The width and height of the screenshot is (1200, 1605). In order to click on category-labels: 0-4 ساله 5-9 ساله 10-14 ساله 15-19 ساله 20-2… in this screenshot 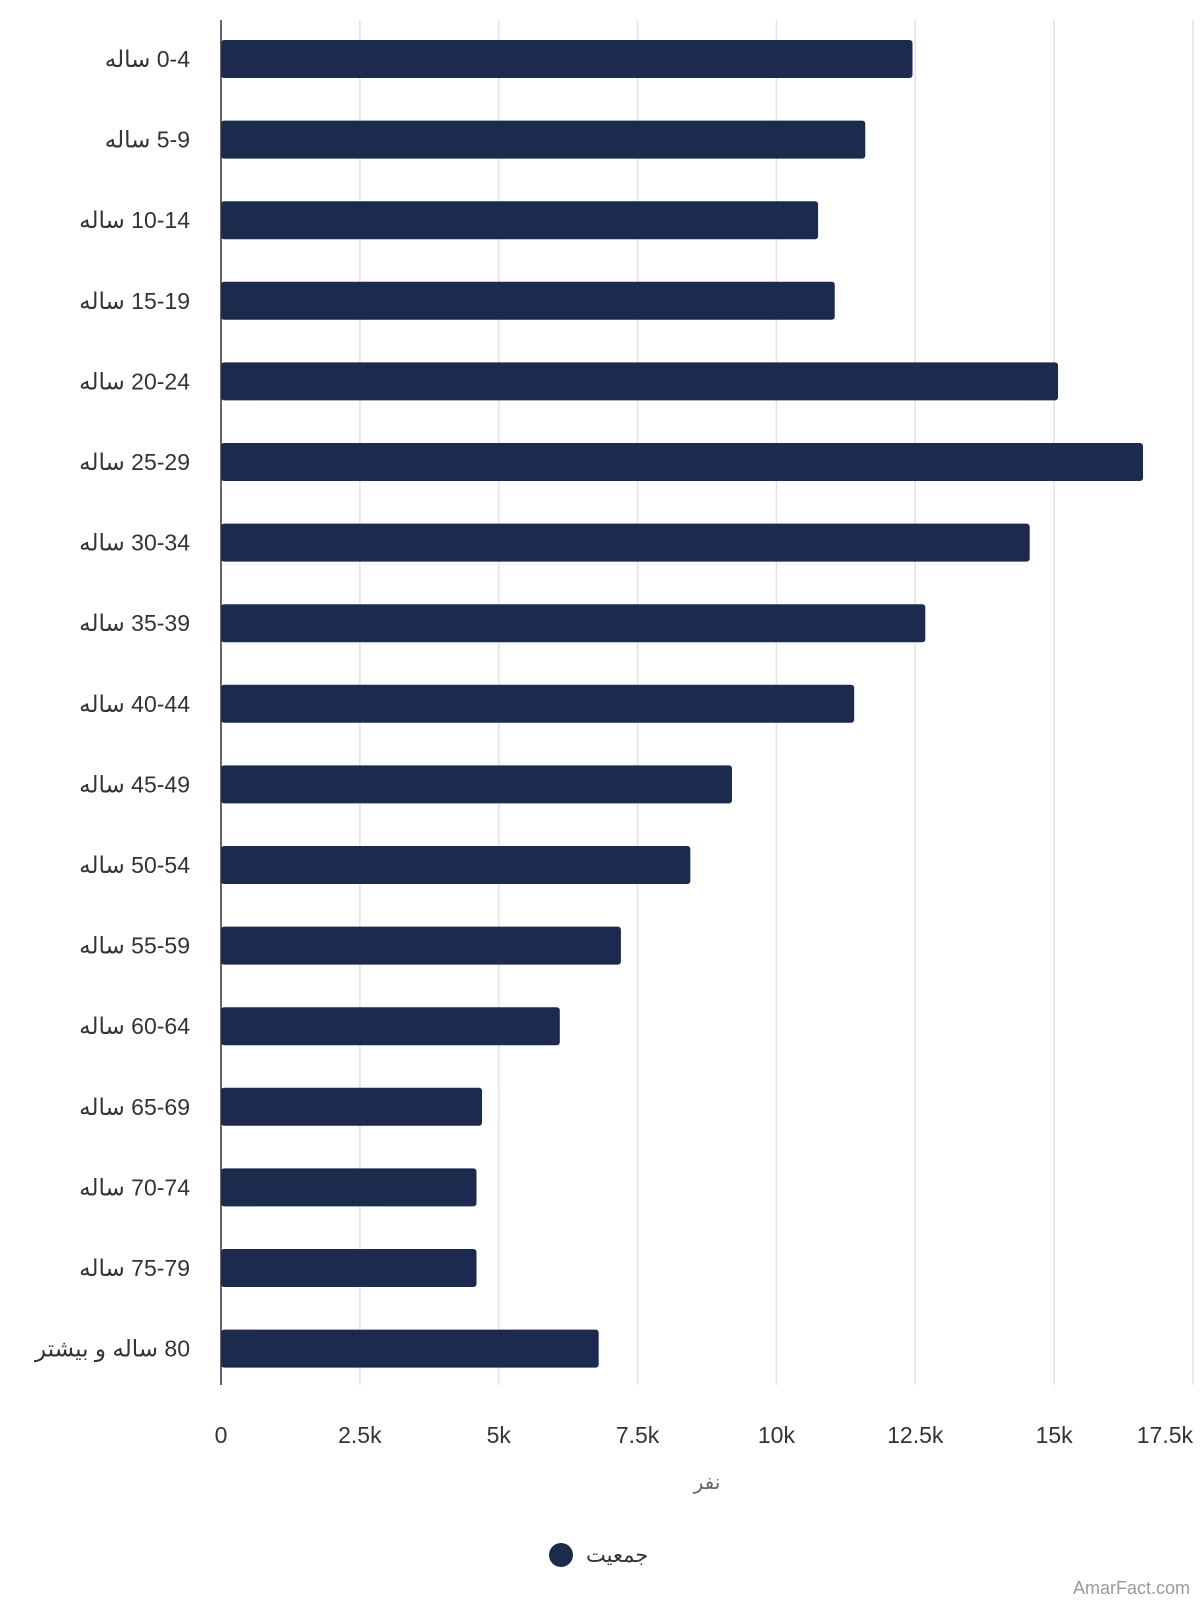, I will do `click(112, 704)`.